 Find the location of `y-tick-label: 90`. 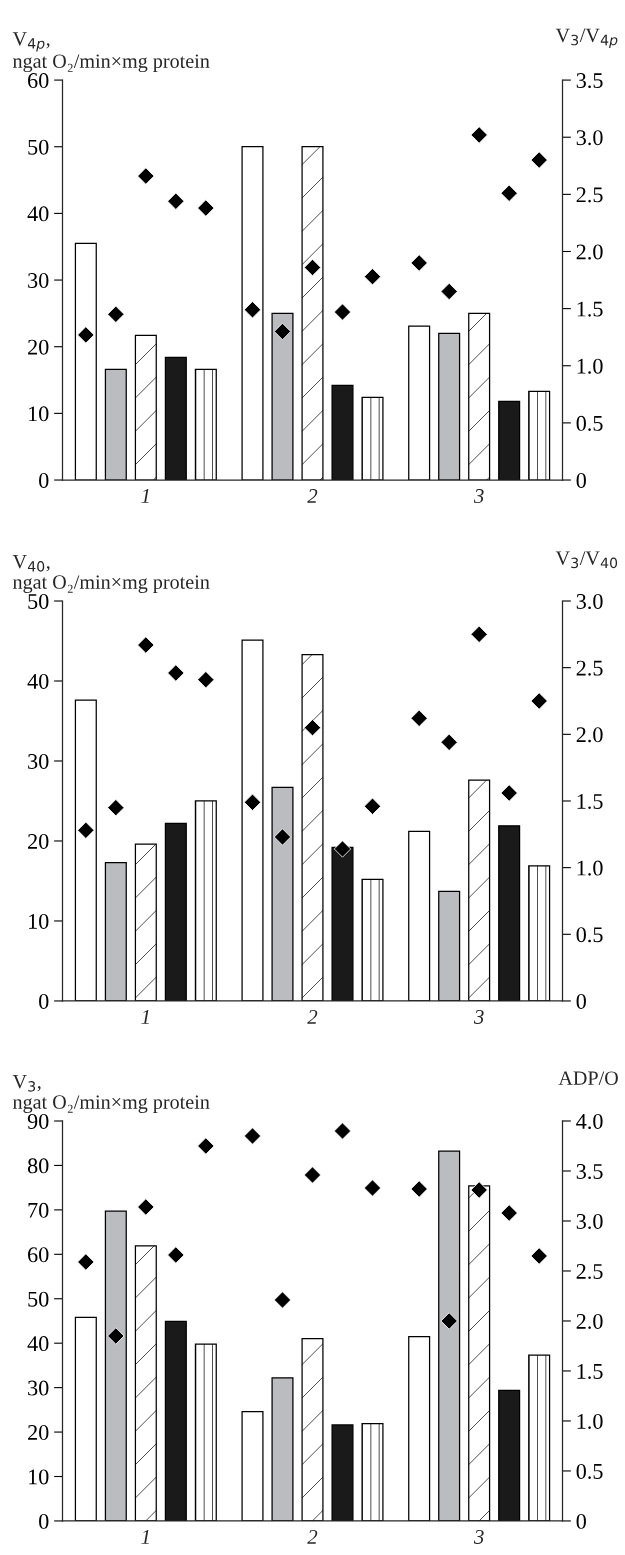

y-tick-label: 90 is located at coordinates (38, 1121).